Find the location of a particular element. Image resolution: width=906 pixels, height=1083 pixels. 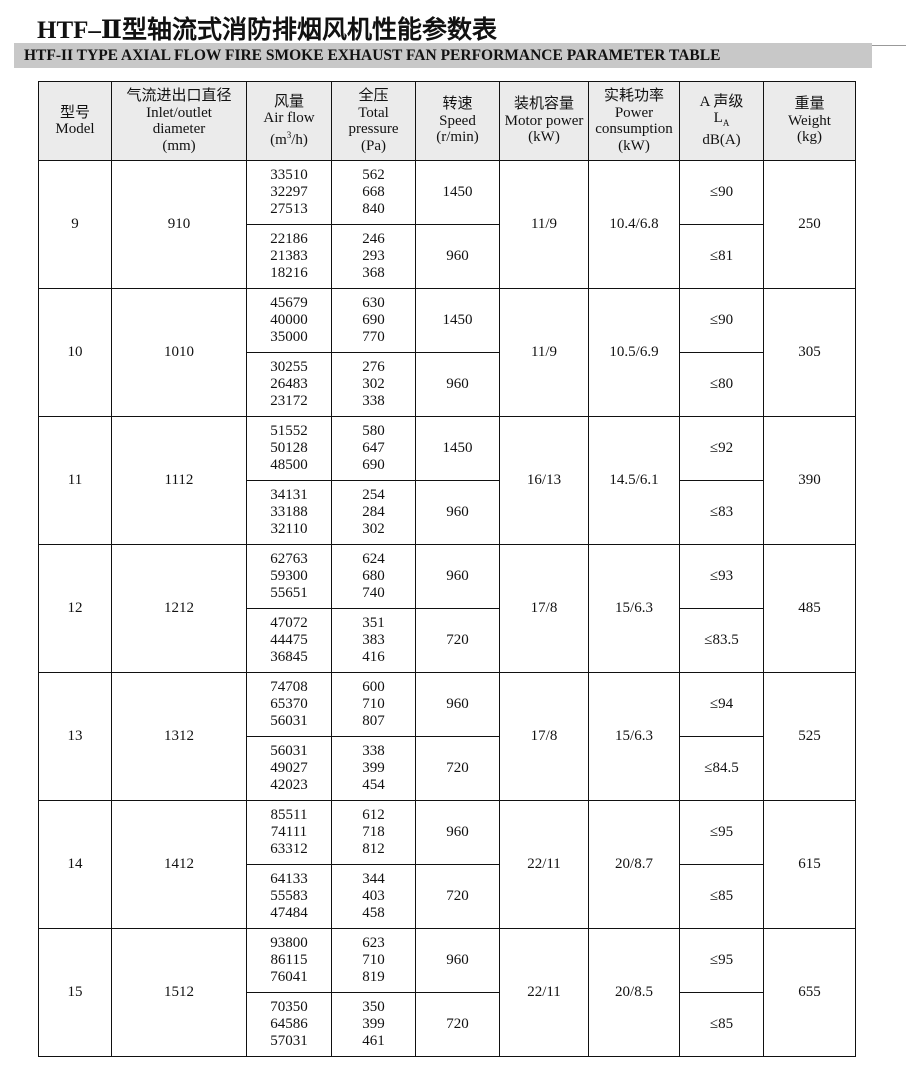

header-line: Air flow is located at coordinates (289, 118).